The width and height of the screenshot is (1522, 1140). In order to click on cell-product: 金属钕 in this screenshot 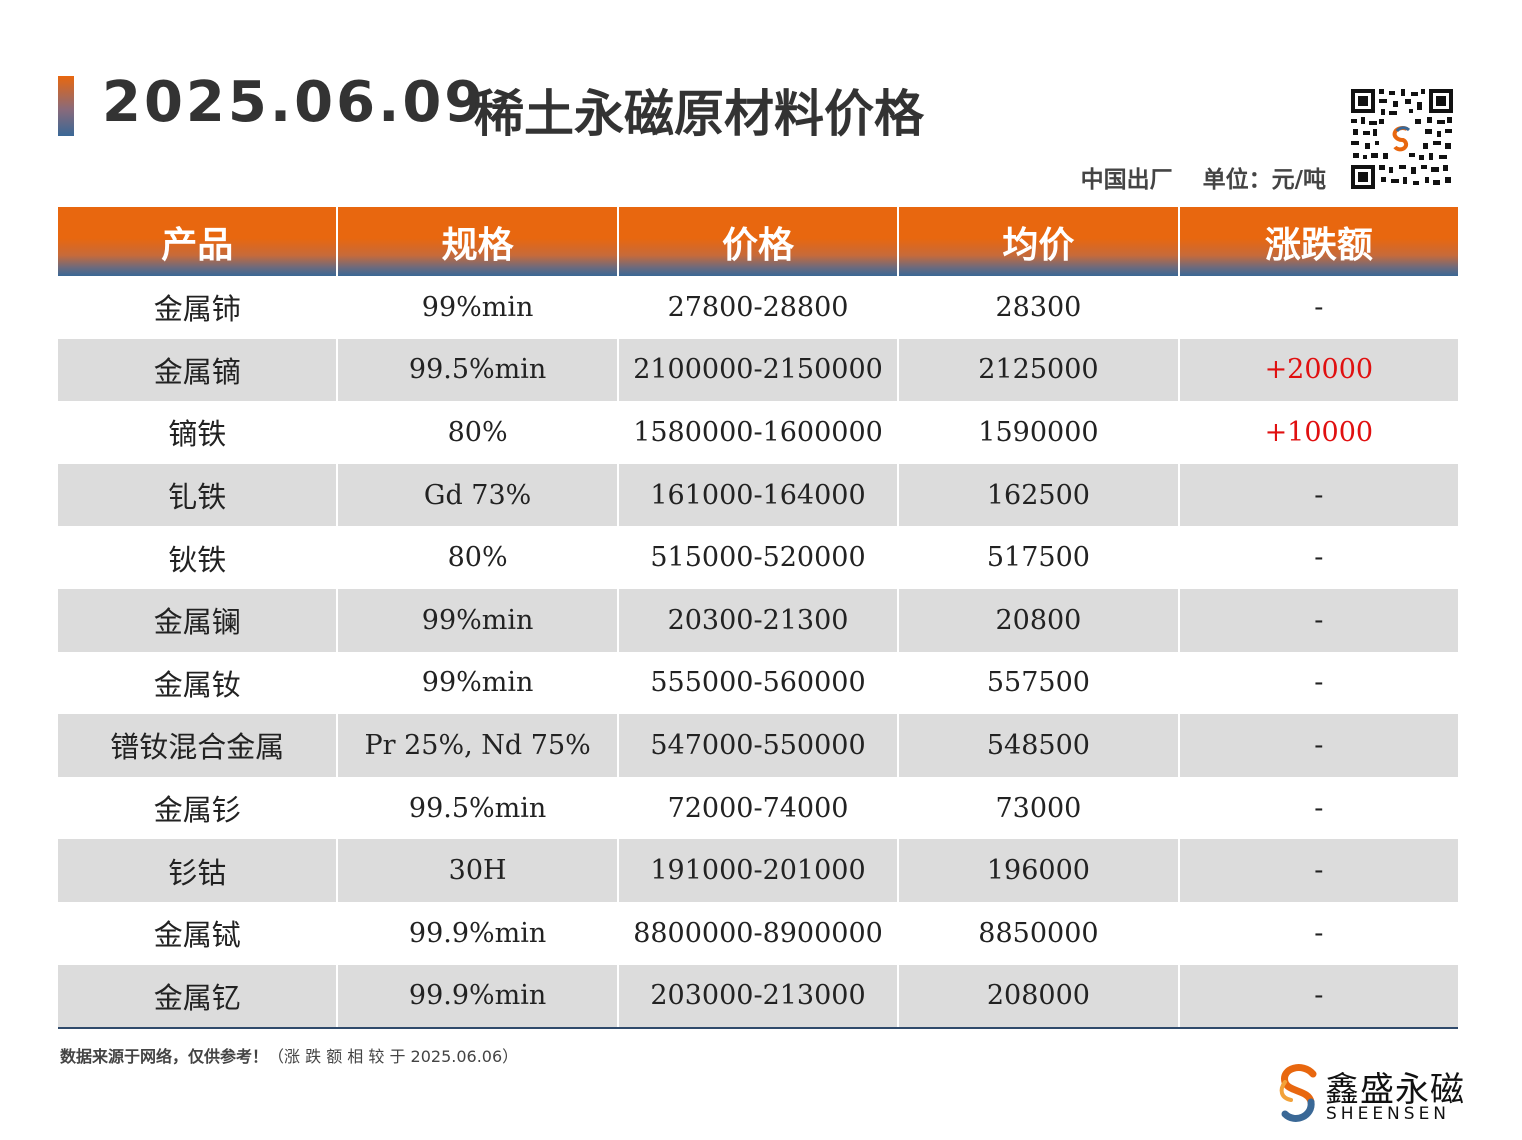, I will do `click(198, 683)`.